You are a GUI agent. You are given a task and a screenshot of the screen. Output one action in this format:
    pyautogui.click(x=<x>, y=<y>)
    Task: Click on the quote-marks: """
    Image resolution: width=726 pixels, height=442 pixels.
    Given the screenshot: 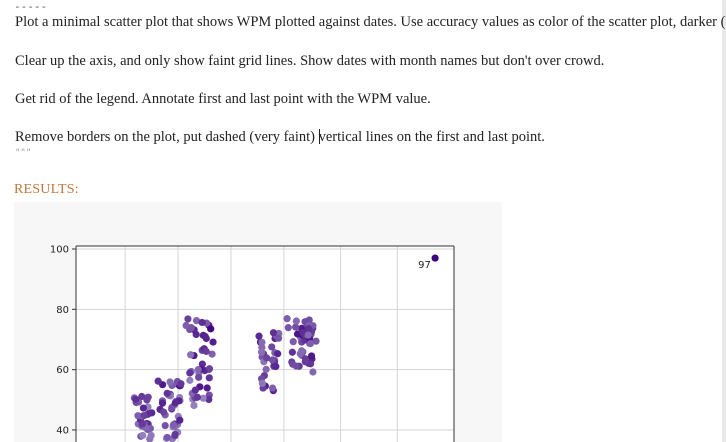 What is the action you would take?
    pyautogui.click(x=23, y=153)
    